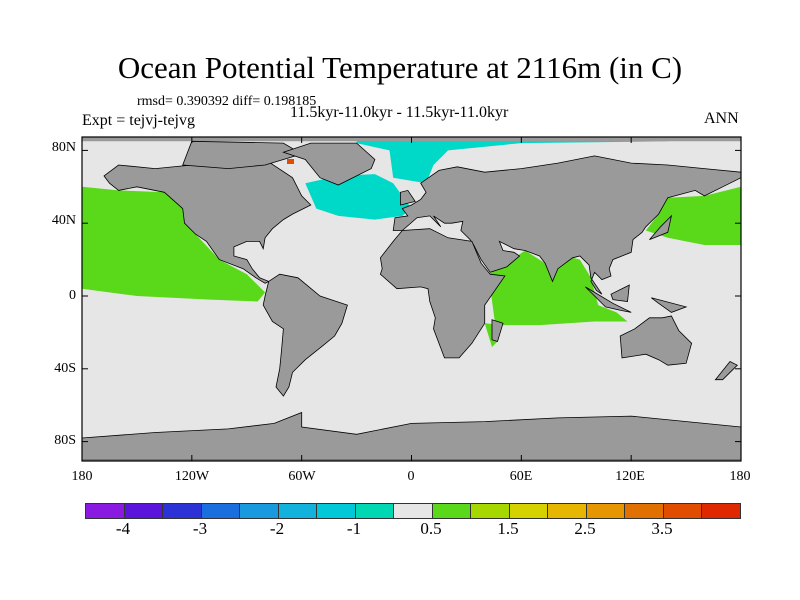  I want to click on land-antarctica, so click(411, 436).